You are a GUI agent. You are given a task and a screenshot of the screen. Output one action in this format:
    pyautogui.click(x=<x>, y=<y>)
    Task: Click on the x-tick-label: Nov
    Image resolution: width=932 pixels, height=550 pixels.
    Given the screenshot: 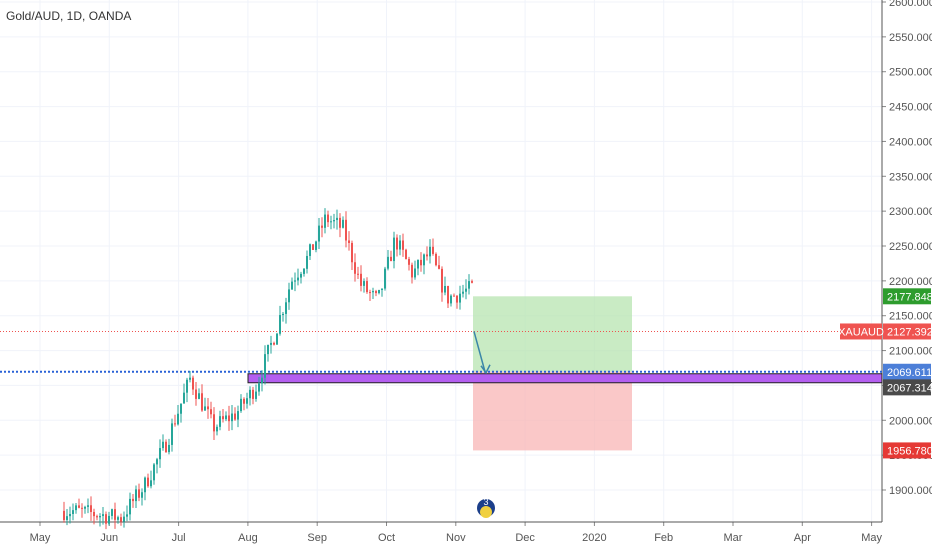 What is the action you would take?
    pyautogui.click(x=456, y=538)
    